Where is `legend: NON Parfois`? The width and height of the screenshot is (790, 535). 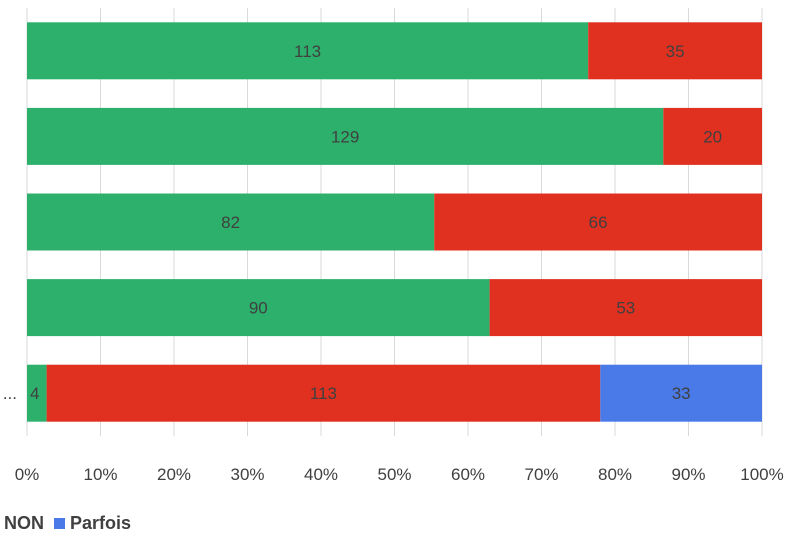
legend: NON Parfois is located at coordinates (67, 523).